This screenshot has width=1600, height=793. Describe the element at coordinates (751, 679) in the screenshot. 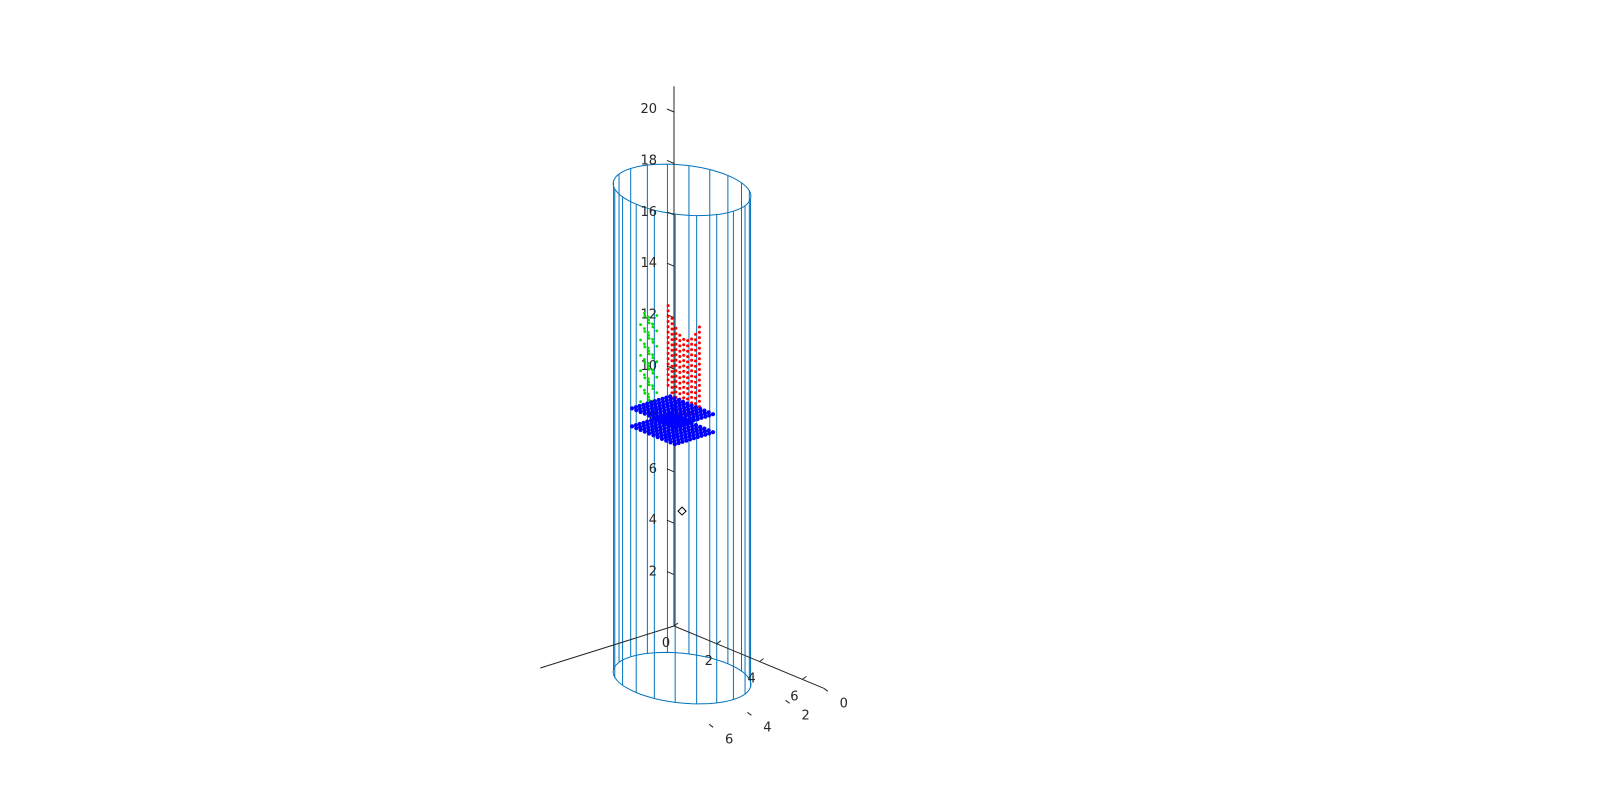

I see `x-tick-label: 4` at that location.